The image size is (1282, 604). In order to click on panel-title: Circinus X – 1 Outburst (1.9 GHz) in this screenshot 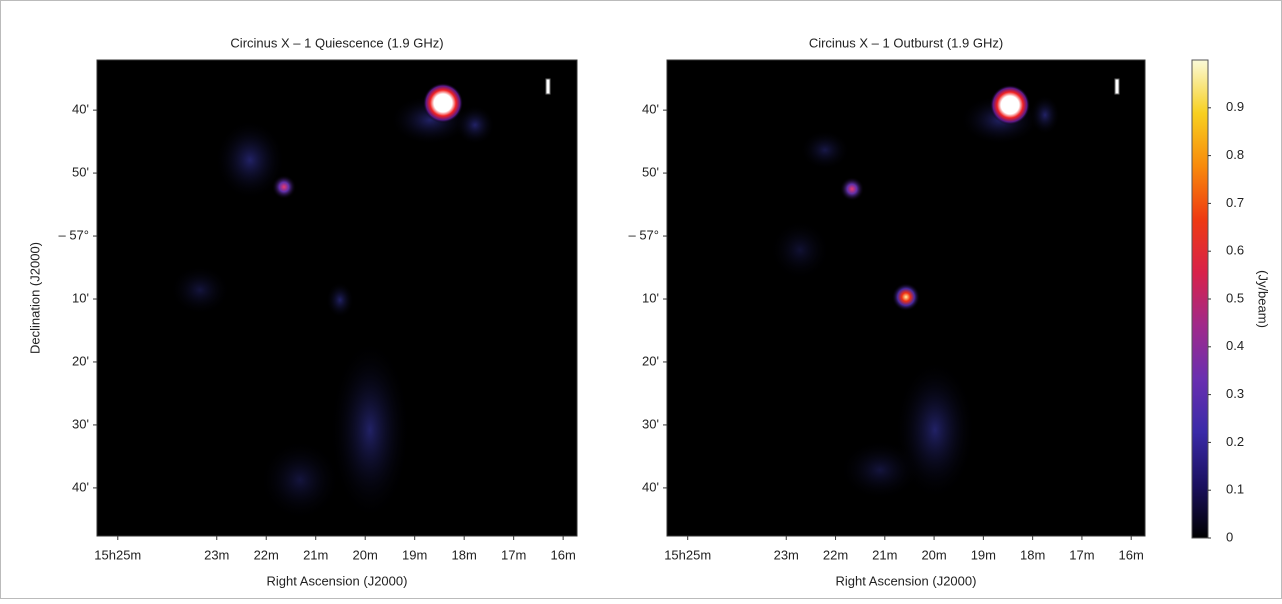, I will do `click(906, 42)`.